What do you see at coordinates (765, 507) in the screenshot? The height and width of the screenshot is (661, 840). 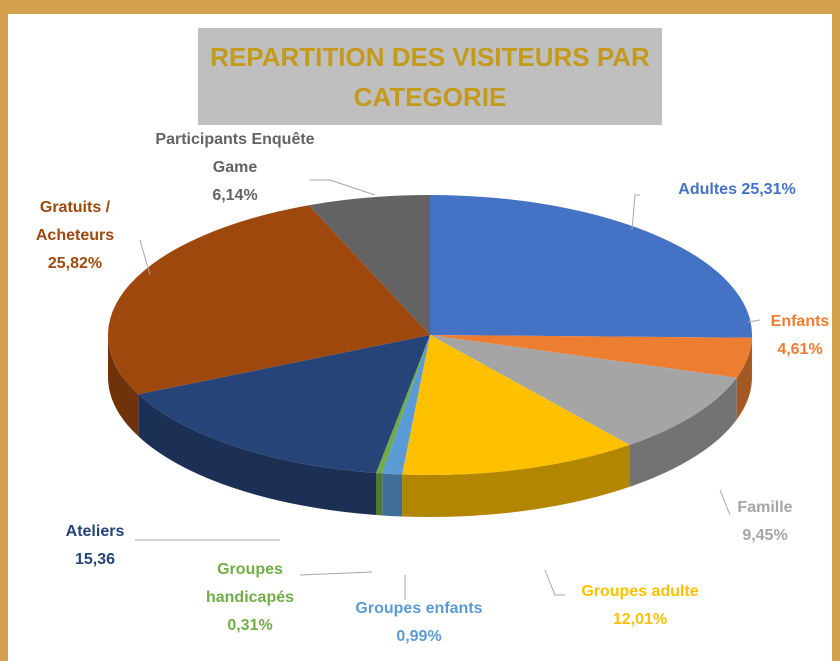 I see `category-label: Famille` at bounding box center [765, 507].